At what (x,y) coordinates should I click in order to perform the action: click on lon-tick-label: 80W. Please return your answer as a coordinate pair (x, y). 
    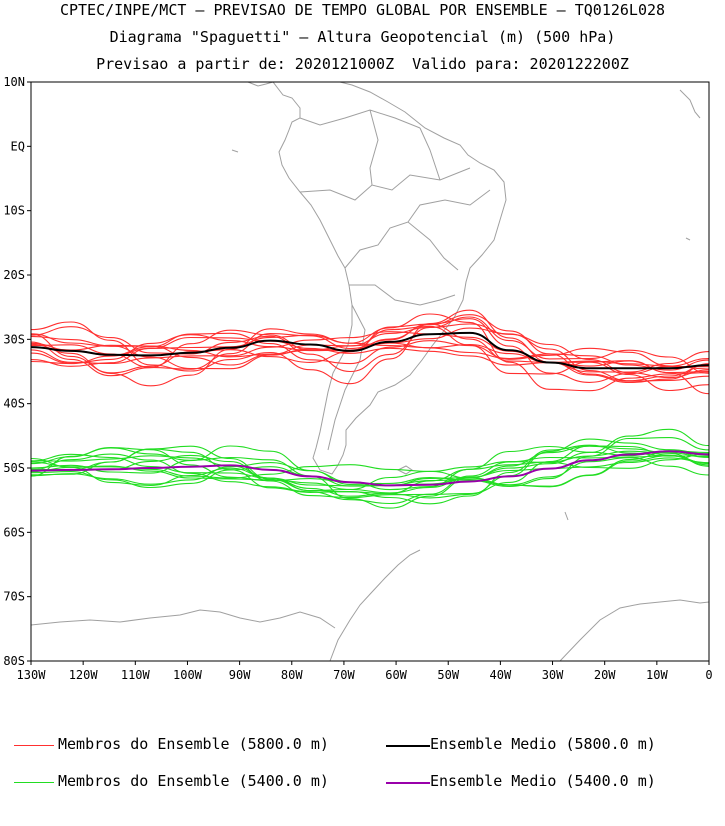
    Looking at the image, I should click on (292, 675).